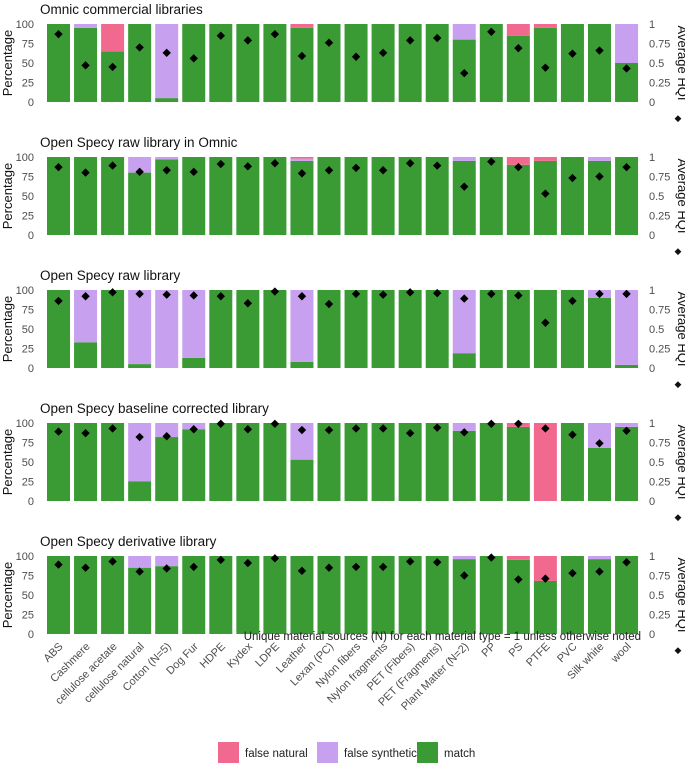  I want to click on right-tick-label: 0, so click(652, 236).